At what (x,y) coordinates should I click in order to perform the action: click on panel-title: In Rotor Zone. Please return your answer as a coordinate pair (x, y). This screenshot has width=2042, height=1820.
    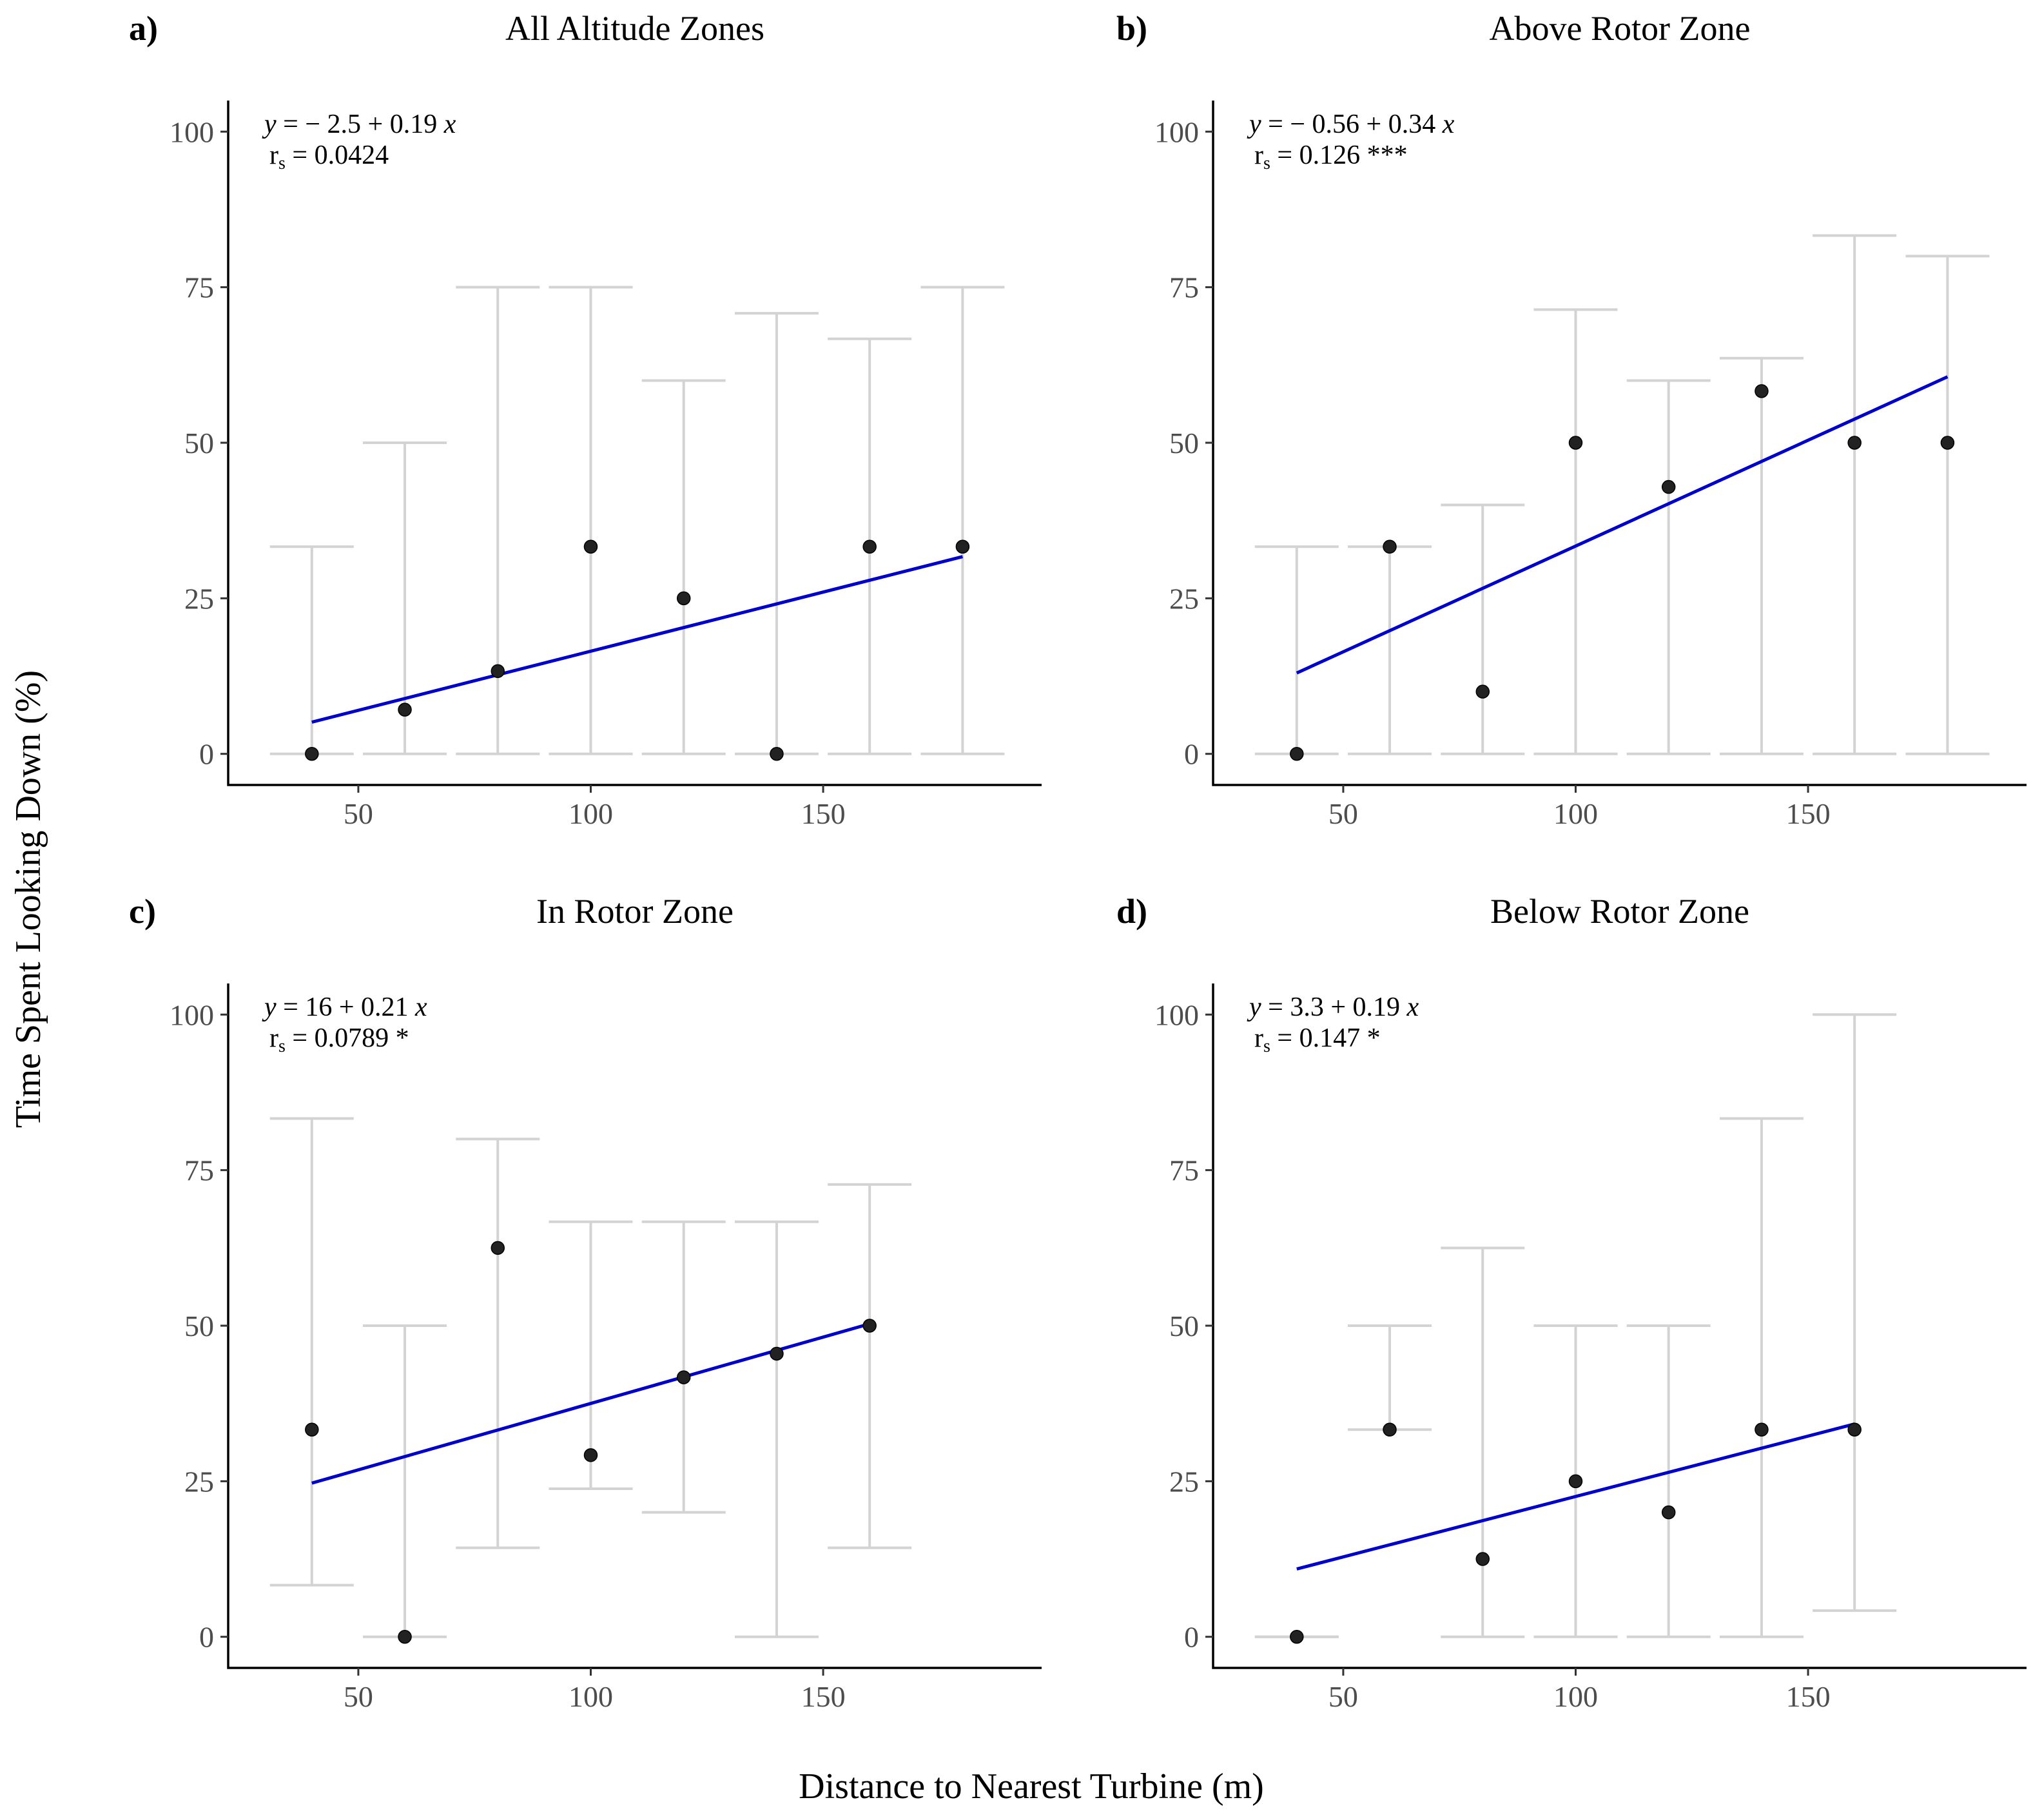
    Looking at the image, I should click on (635, 911).